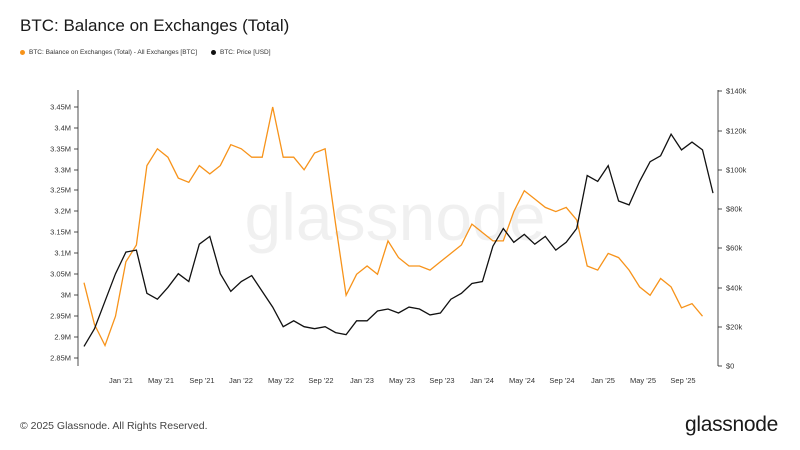 The width and height of the screenshot is (800, 450). Describe the element at coordinates (736, 91) in the screenshot. I see `right-tick-label: $140k` at that location.